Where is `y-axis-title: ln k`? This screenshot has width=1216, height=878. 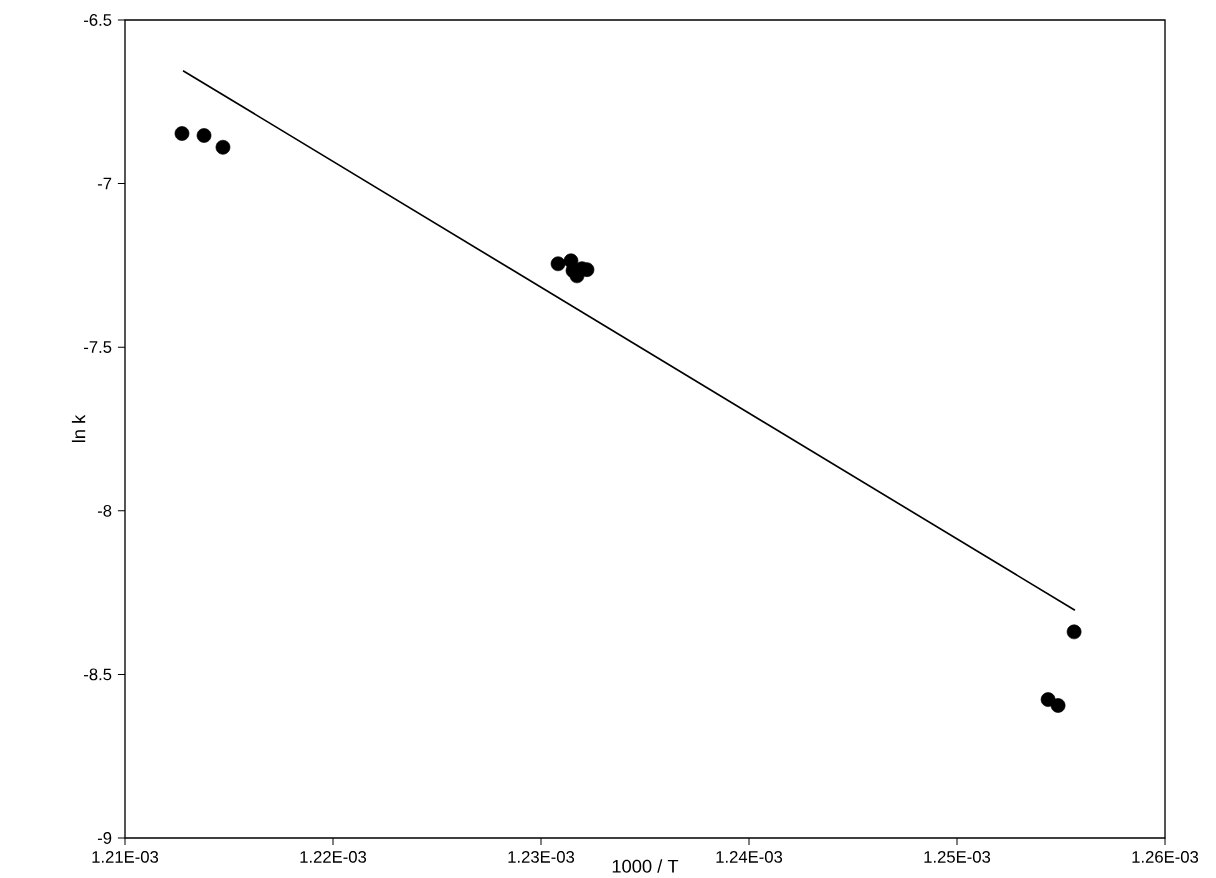
y-axis-title: ln k is located at coordinates (78, 428).